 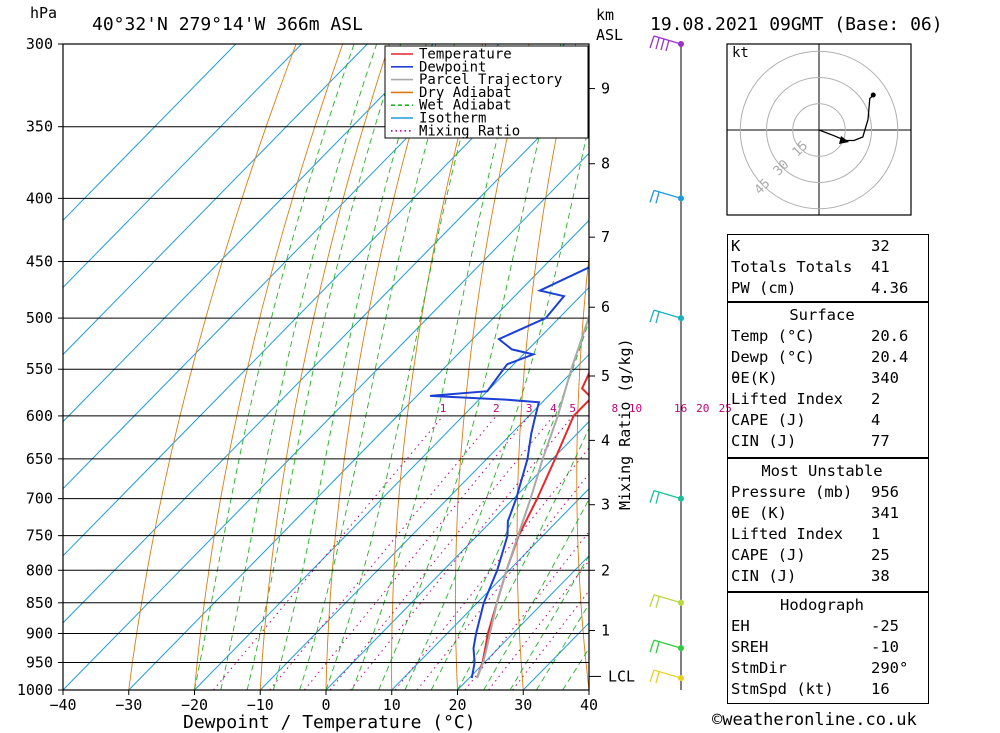 I want to click on indices-box-most-unstable, so click(x=828, y=525).